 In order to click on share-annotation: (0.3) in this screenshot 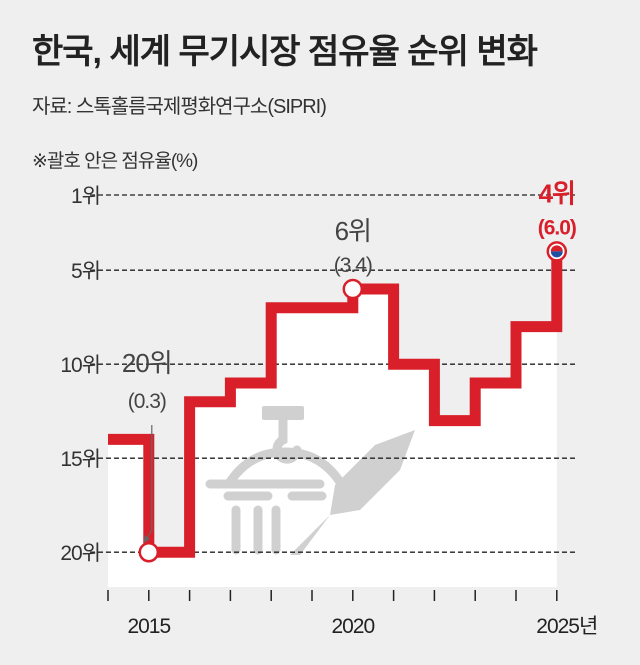, I will do `click(147, 401)`.